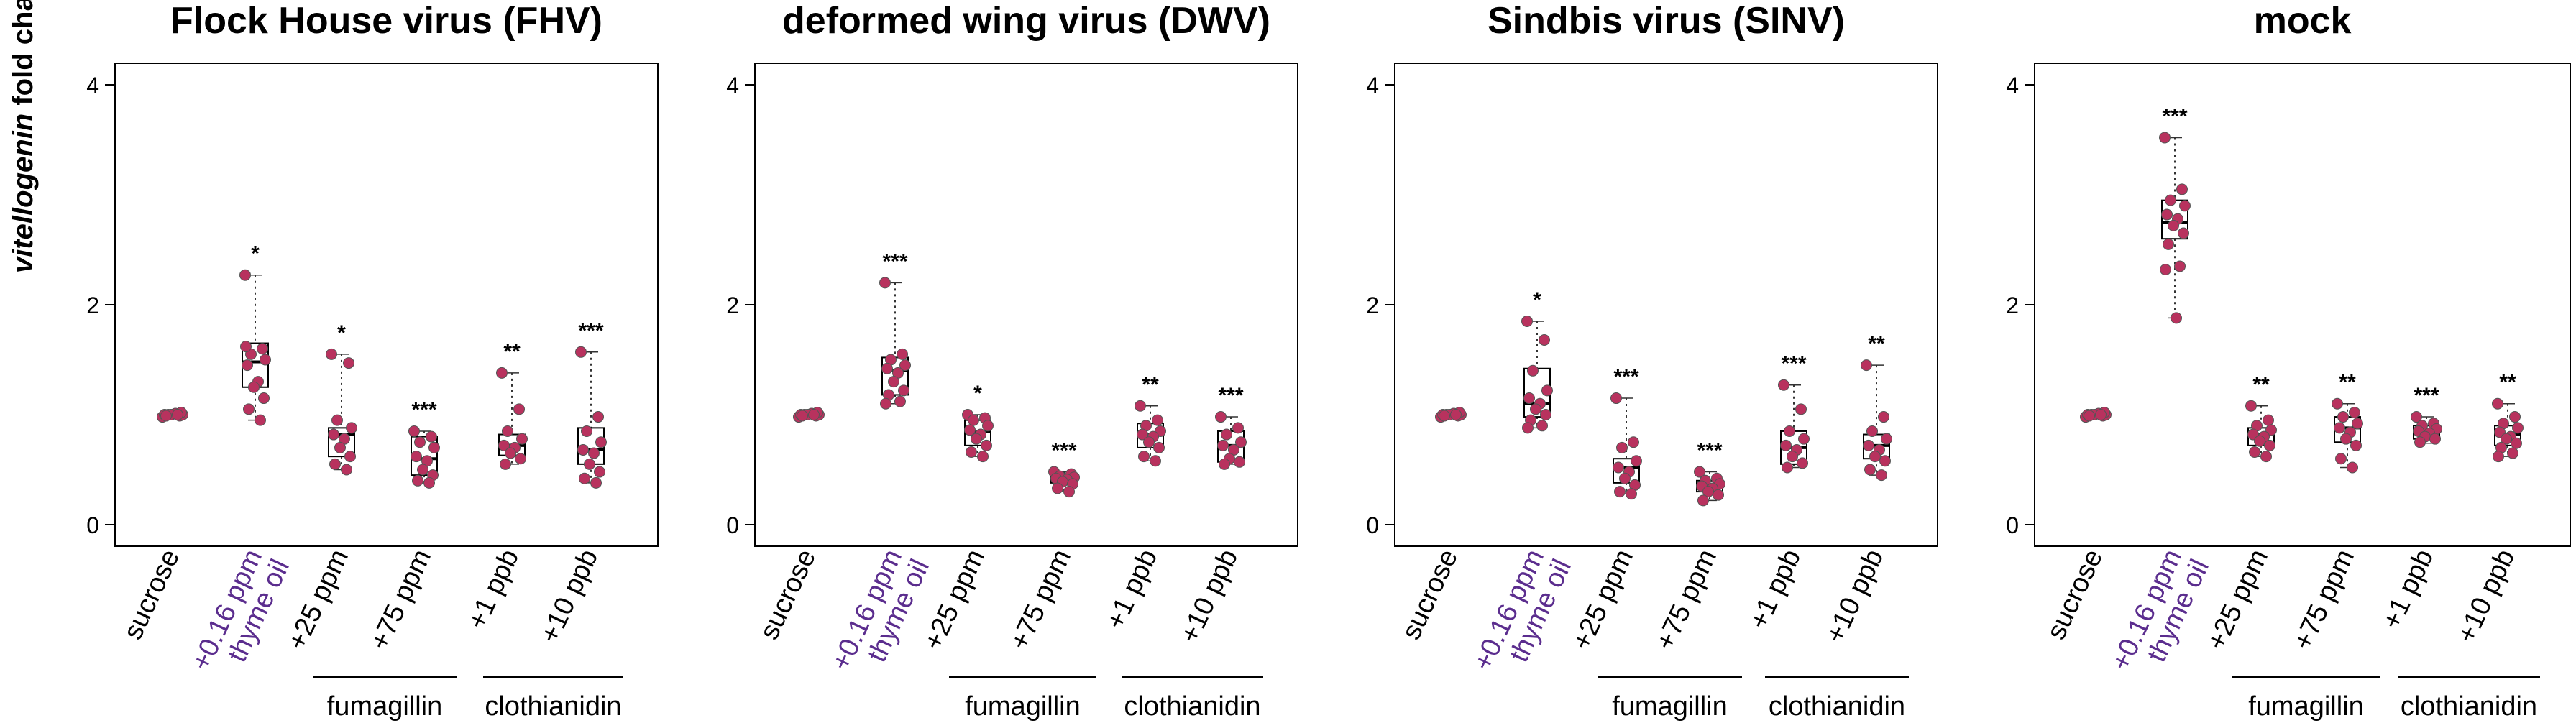  I want to click on panel-title: deformed wing virus (DWV), so click(1026, 21).